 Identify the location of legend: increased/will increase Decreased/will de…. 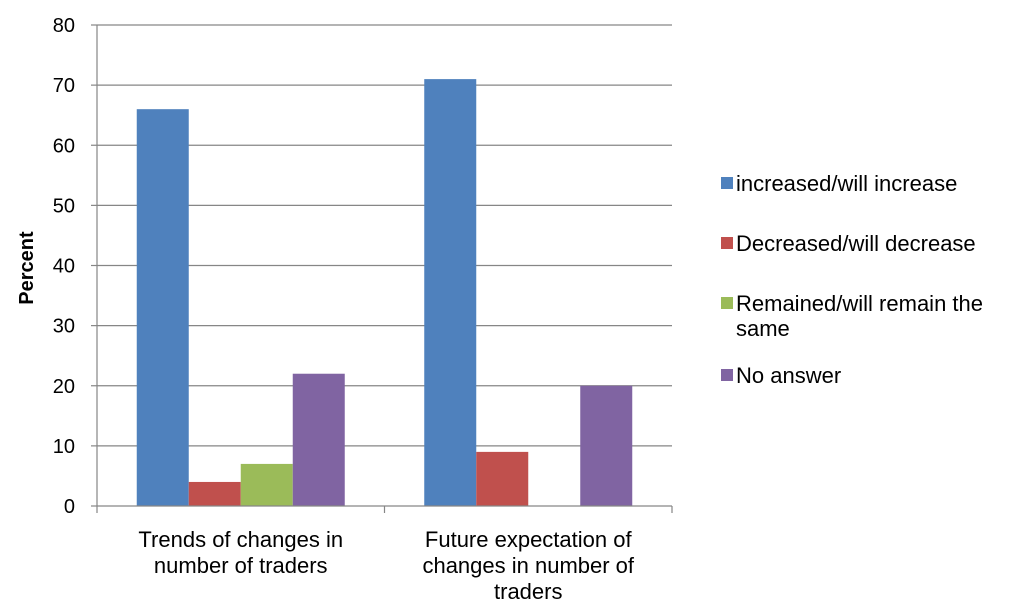
(852, 279).